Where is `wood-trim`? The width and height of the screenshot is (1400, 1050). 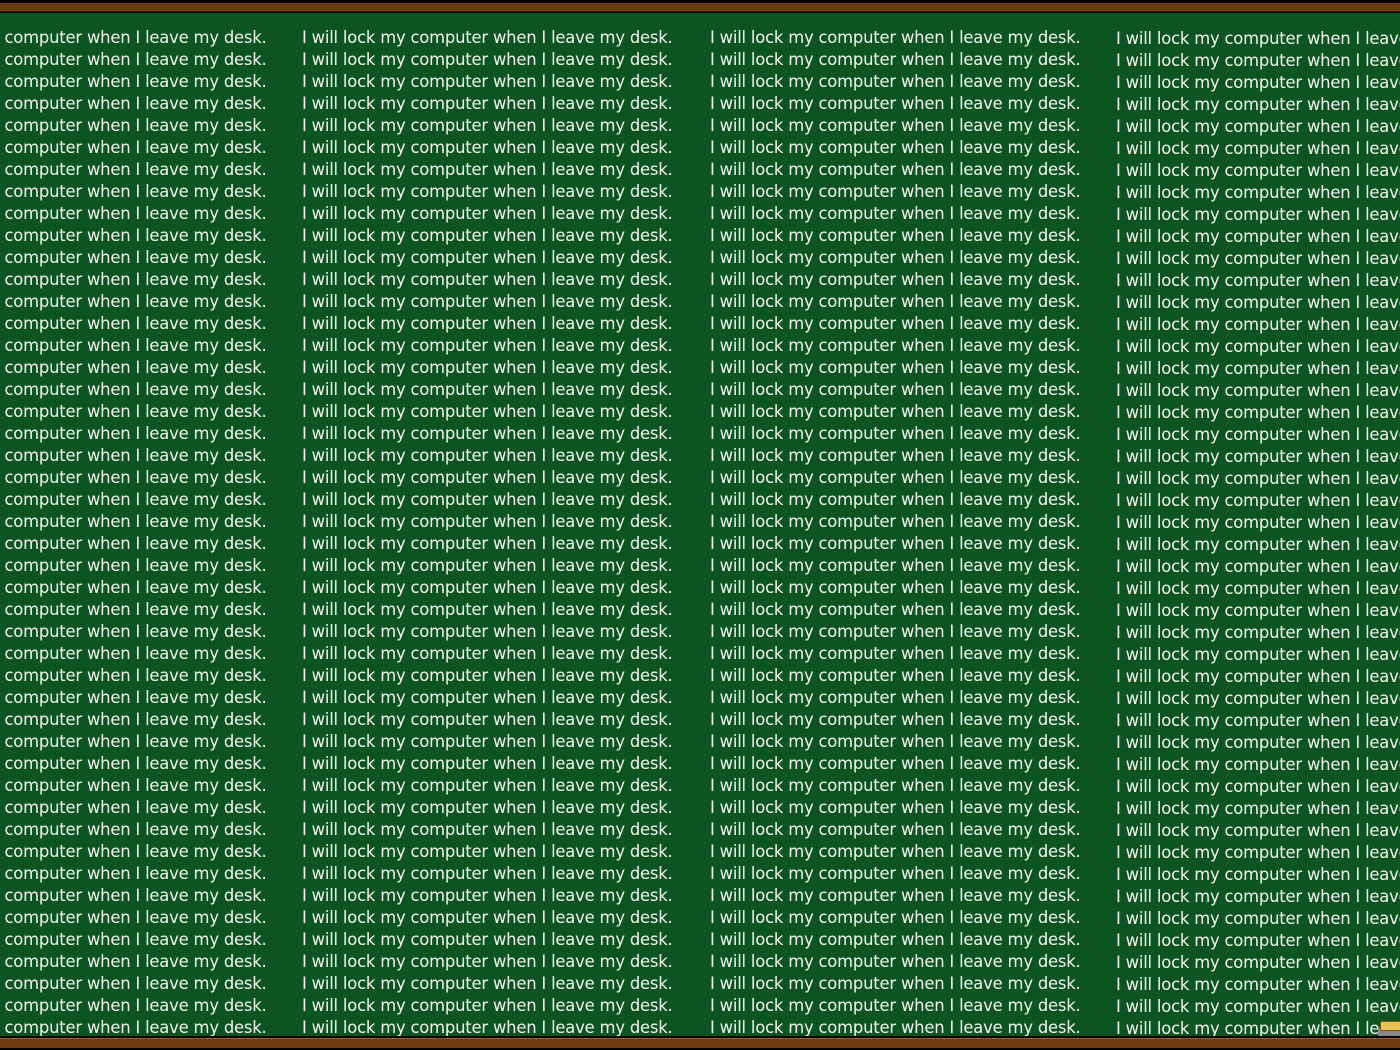 wood-trim is located at coordinates (700, 7).